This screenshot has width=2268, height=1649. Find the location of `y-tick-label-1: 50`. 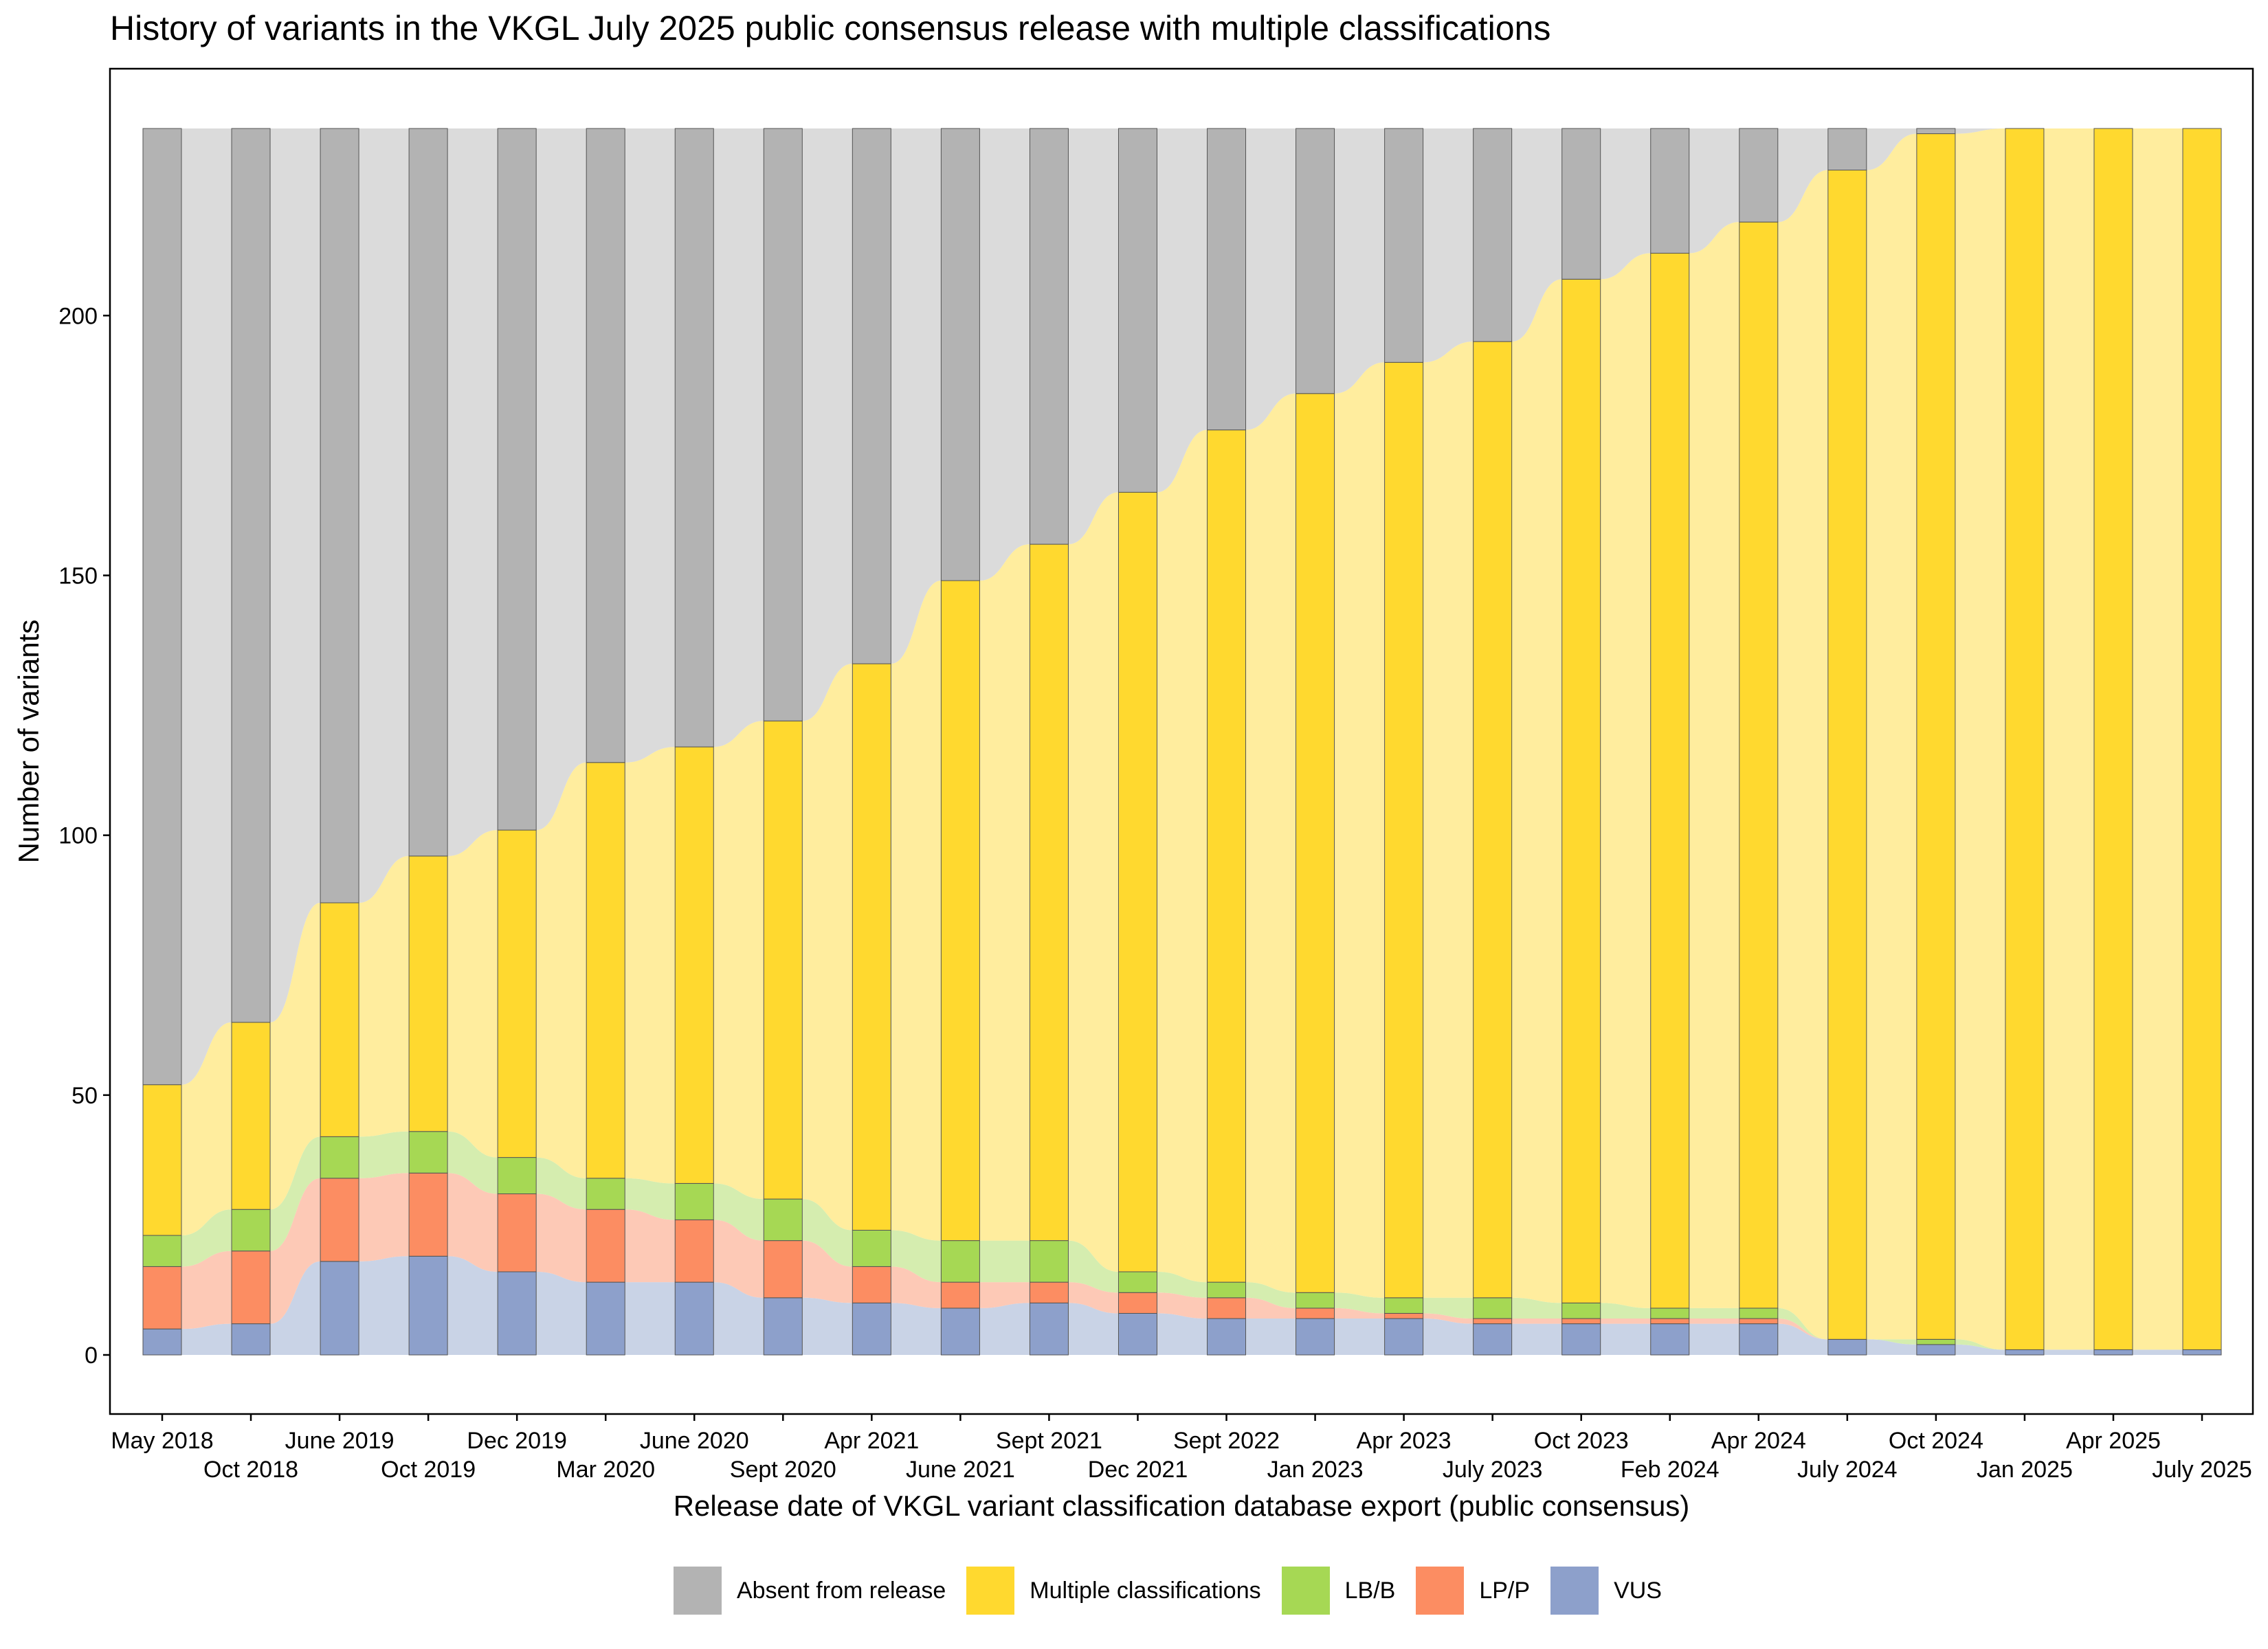

y-tick-label-1: 50 is located at coordinates (84, 1096).